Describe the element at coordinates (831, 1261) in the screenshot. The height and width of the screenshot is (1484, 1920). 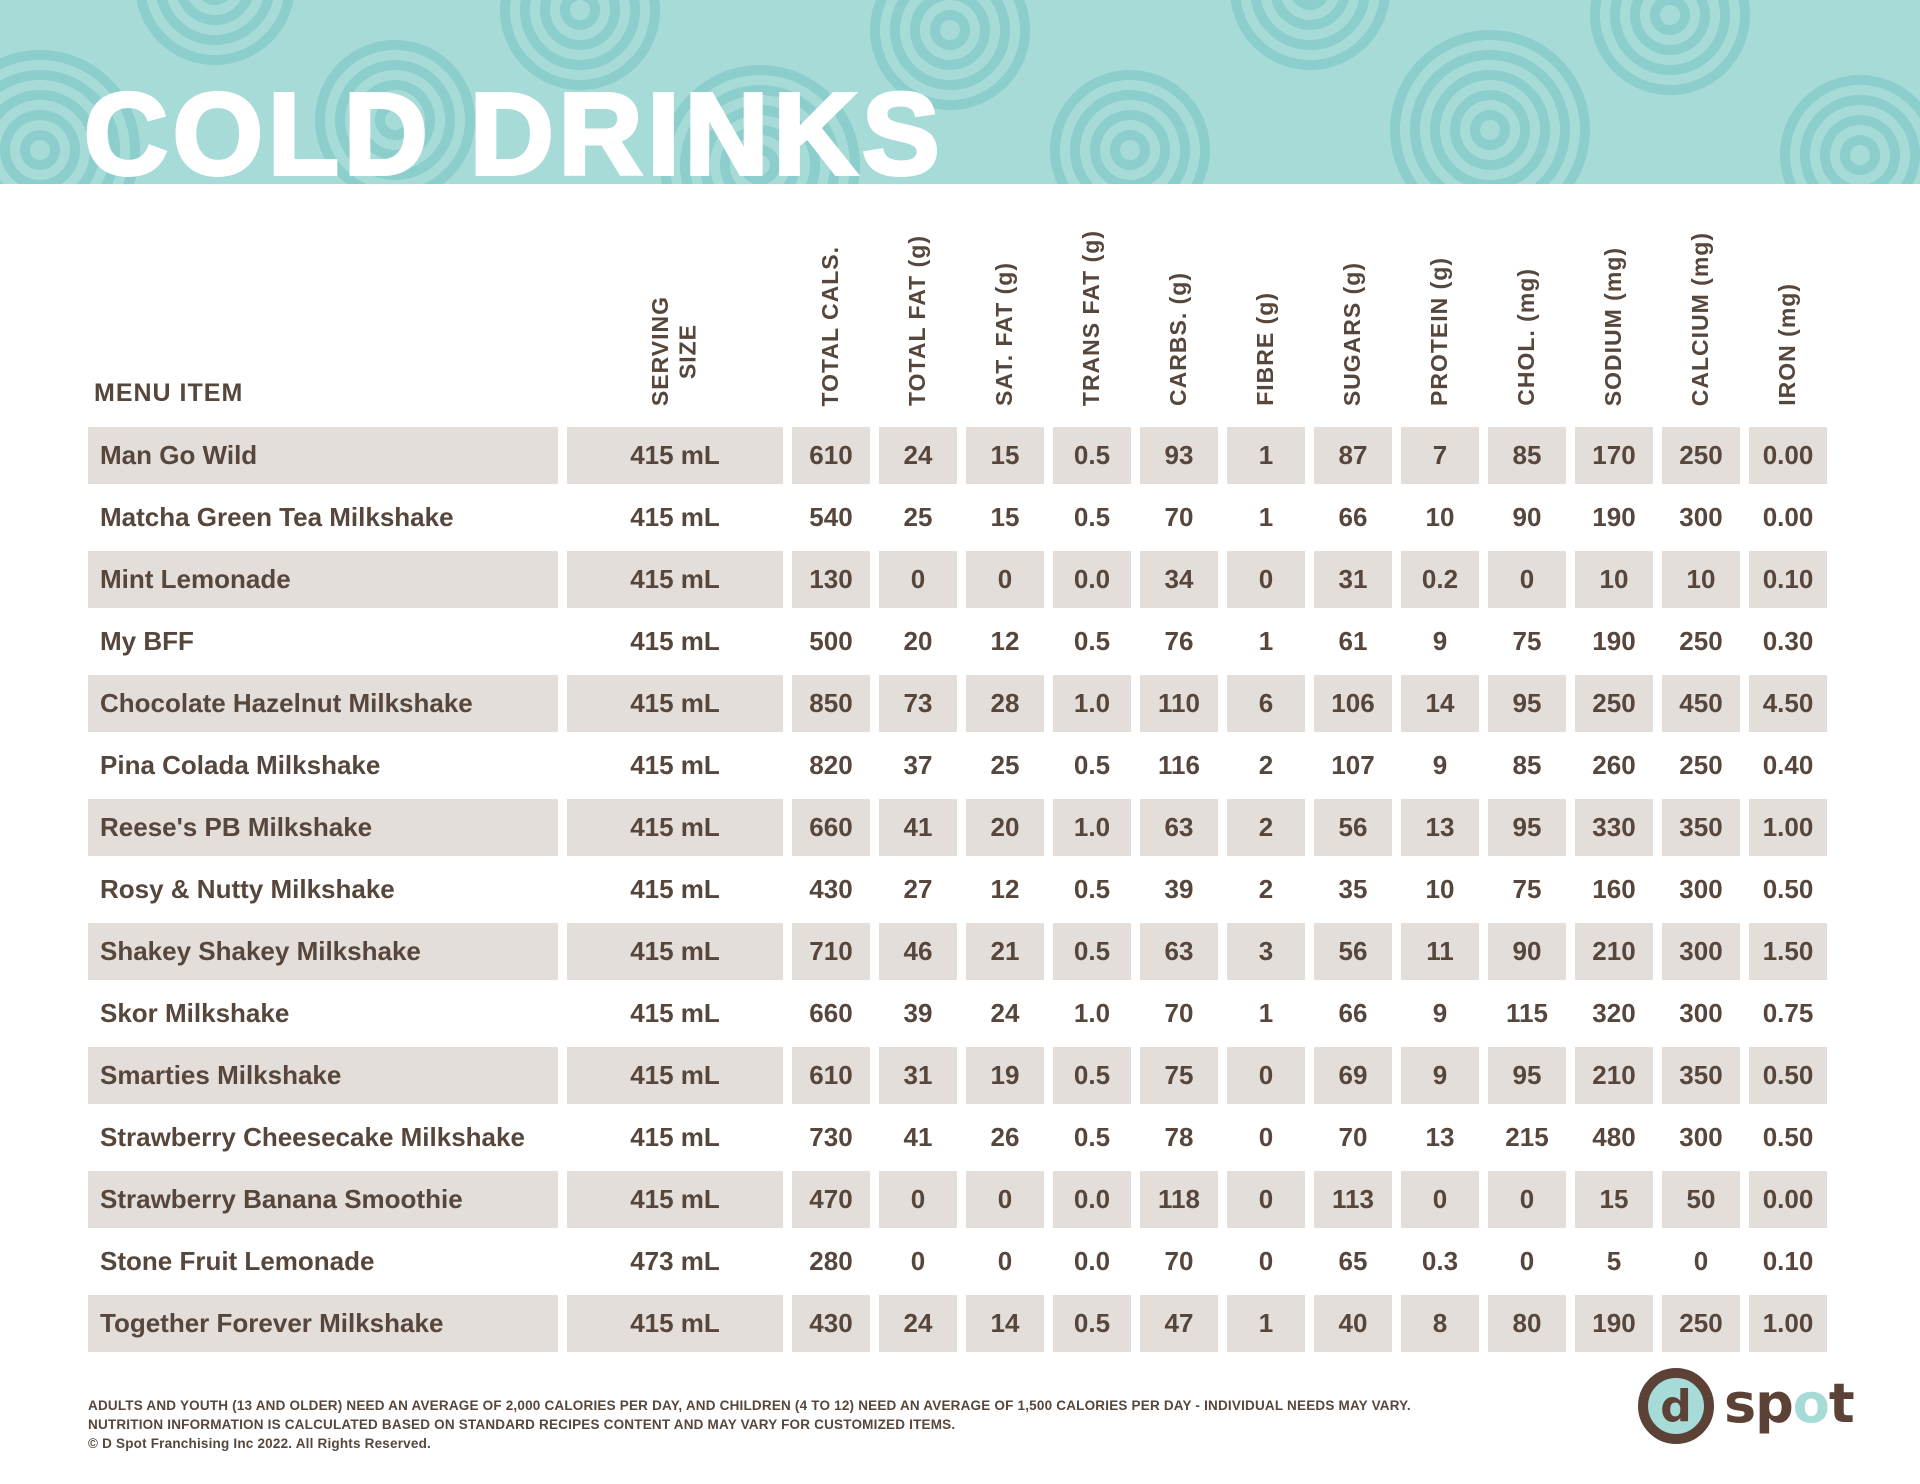
I see `value-cell: 280` at that location.